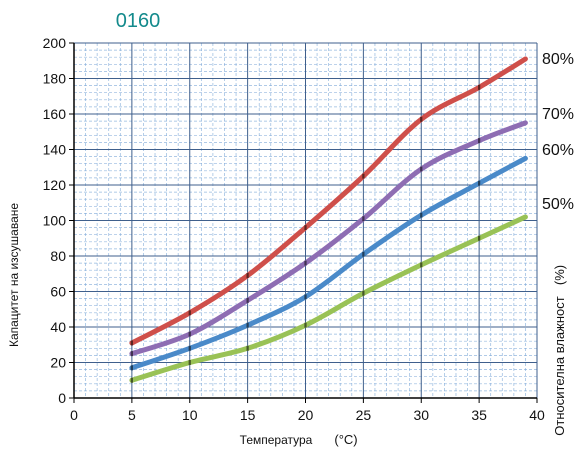 The image size is (578, 455). What do you see at coordinates (537, 415) in the screenshot?
I see `x-tick-label: 40` at bounding box center [537, 415].